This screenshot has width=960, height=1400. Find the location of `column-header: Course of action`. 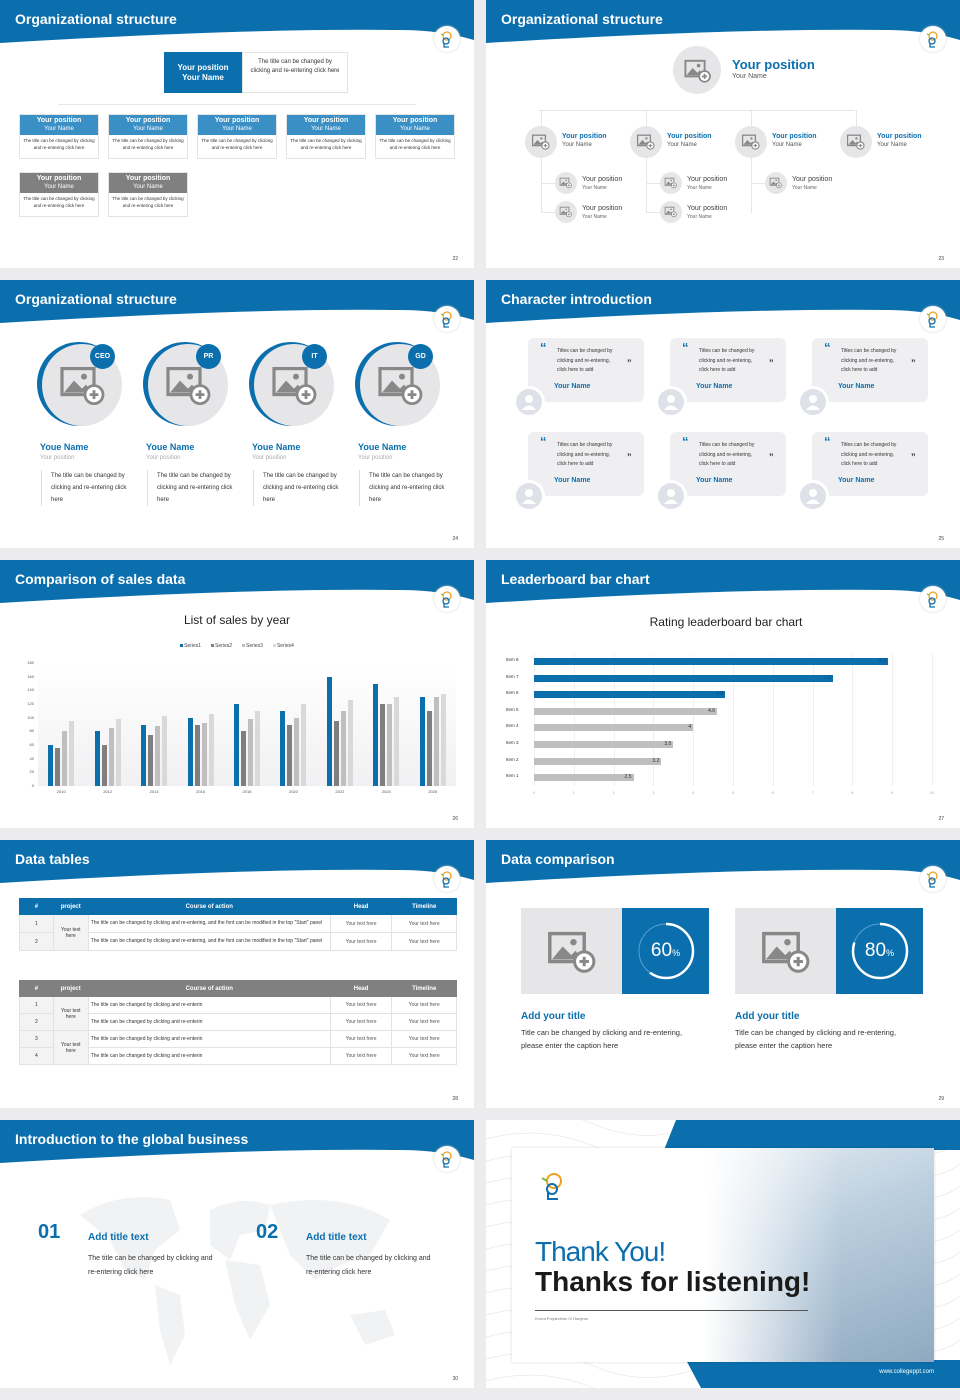

column-header: Course of action is located at coordinates (209, 988).